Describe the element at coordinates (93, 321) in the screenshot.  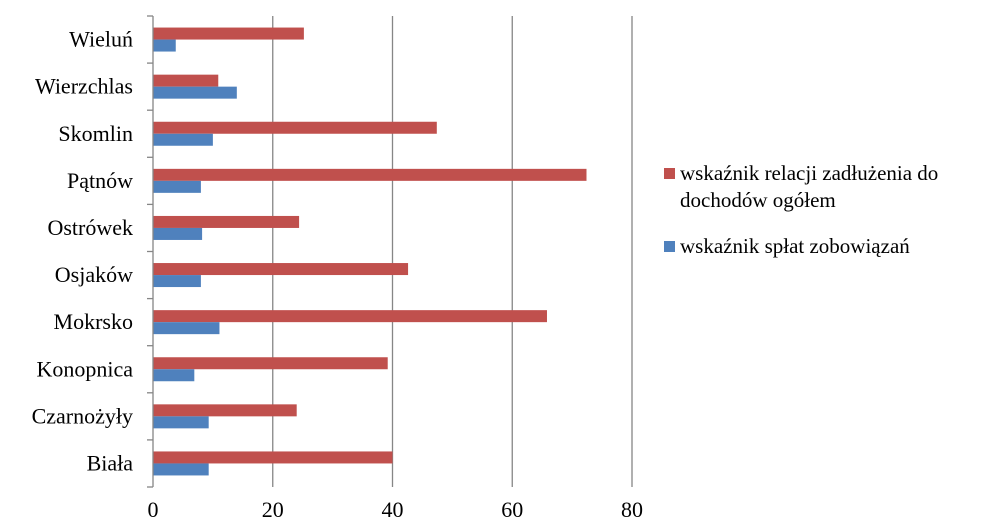
I see `y-category-label: Mokrsko` at that location.